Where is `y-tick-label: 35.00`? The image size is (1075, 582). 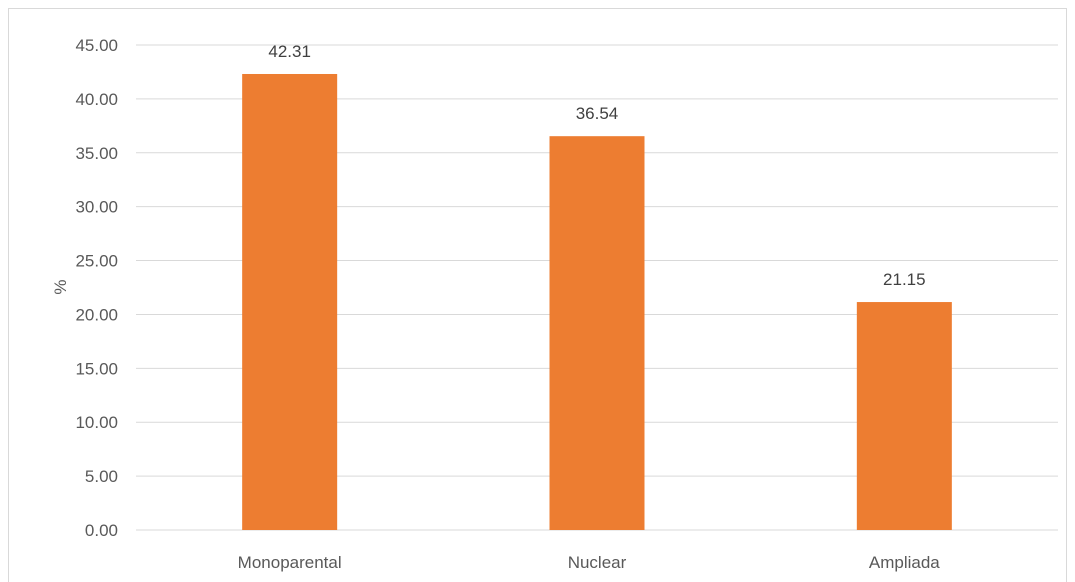
y-tick-label: 35.00 is located at coordinates (96, 153).